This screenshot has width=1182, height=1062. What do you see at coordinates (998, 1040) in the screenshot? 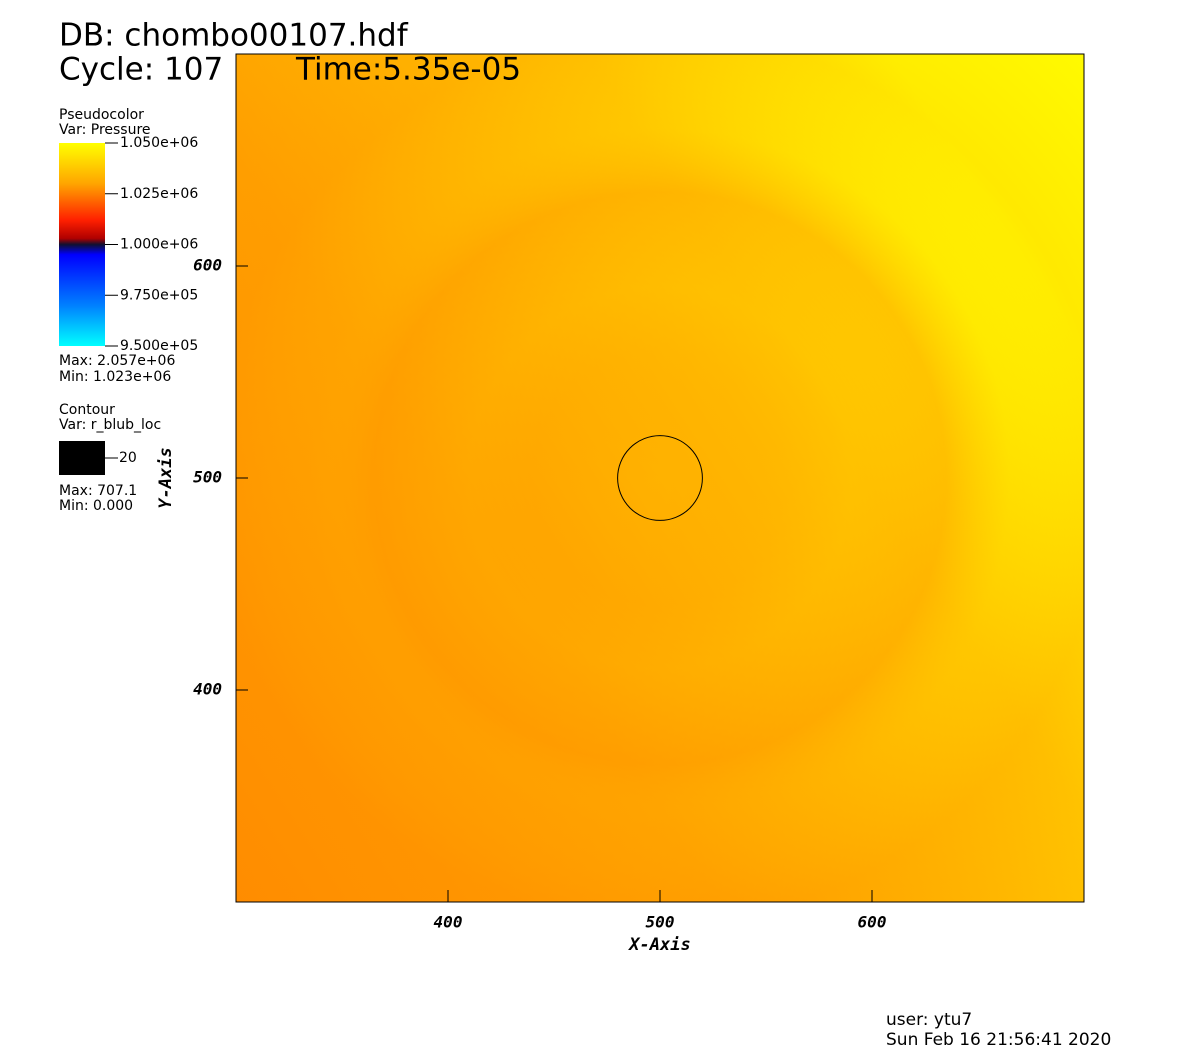
I see `date: Sun Feb 16 21:56:41 2020` at bounding box center [998, 1040].